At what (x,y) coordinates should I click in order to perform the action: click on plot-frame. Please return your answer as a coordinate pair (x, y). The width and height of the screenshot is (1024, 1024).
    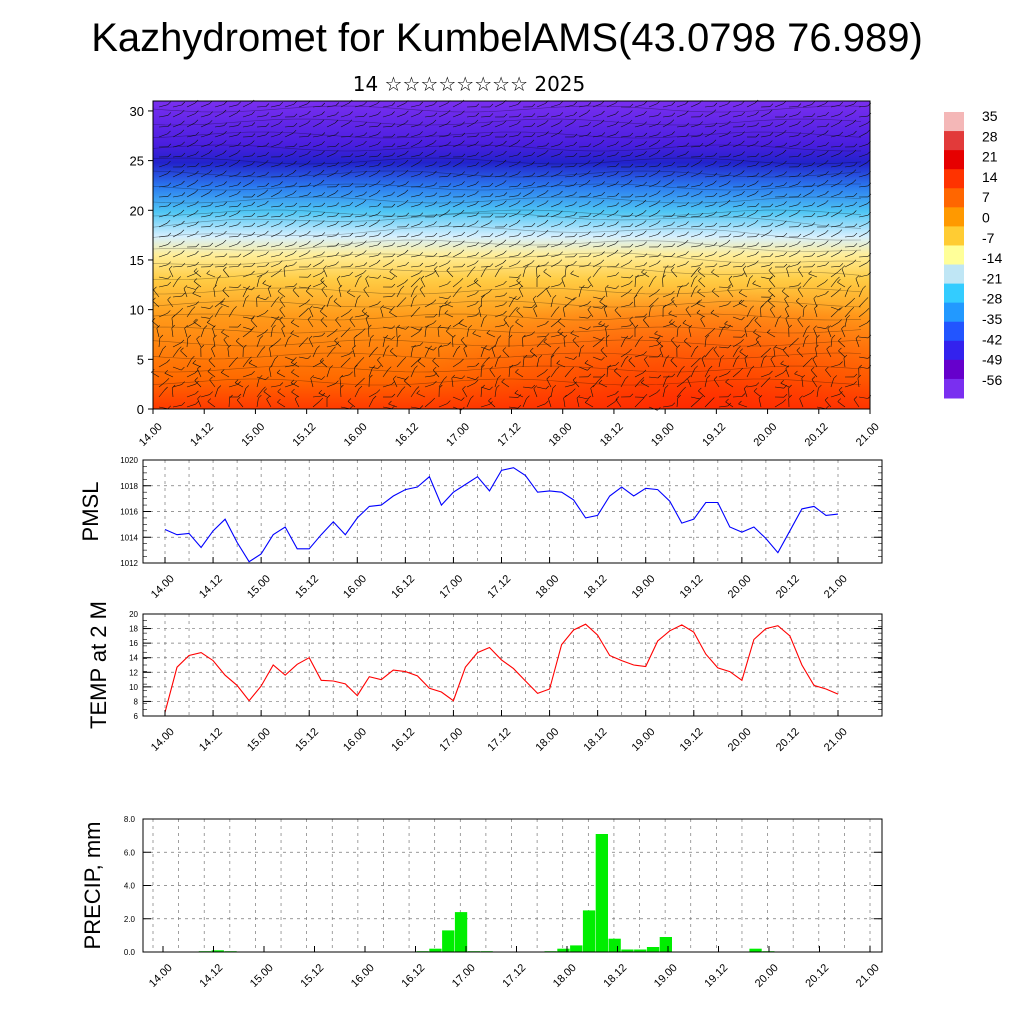
    Looking at the image, I should click on (512, 511).